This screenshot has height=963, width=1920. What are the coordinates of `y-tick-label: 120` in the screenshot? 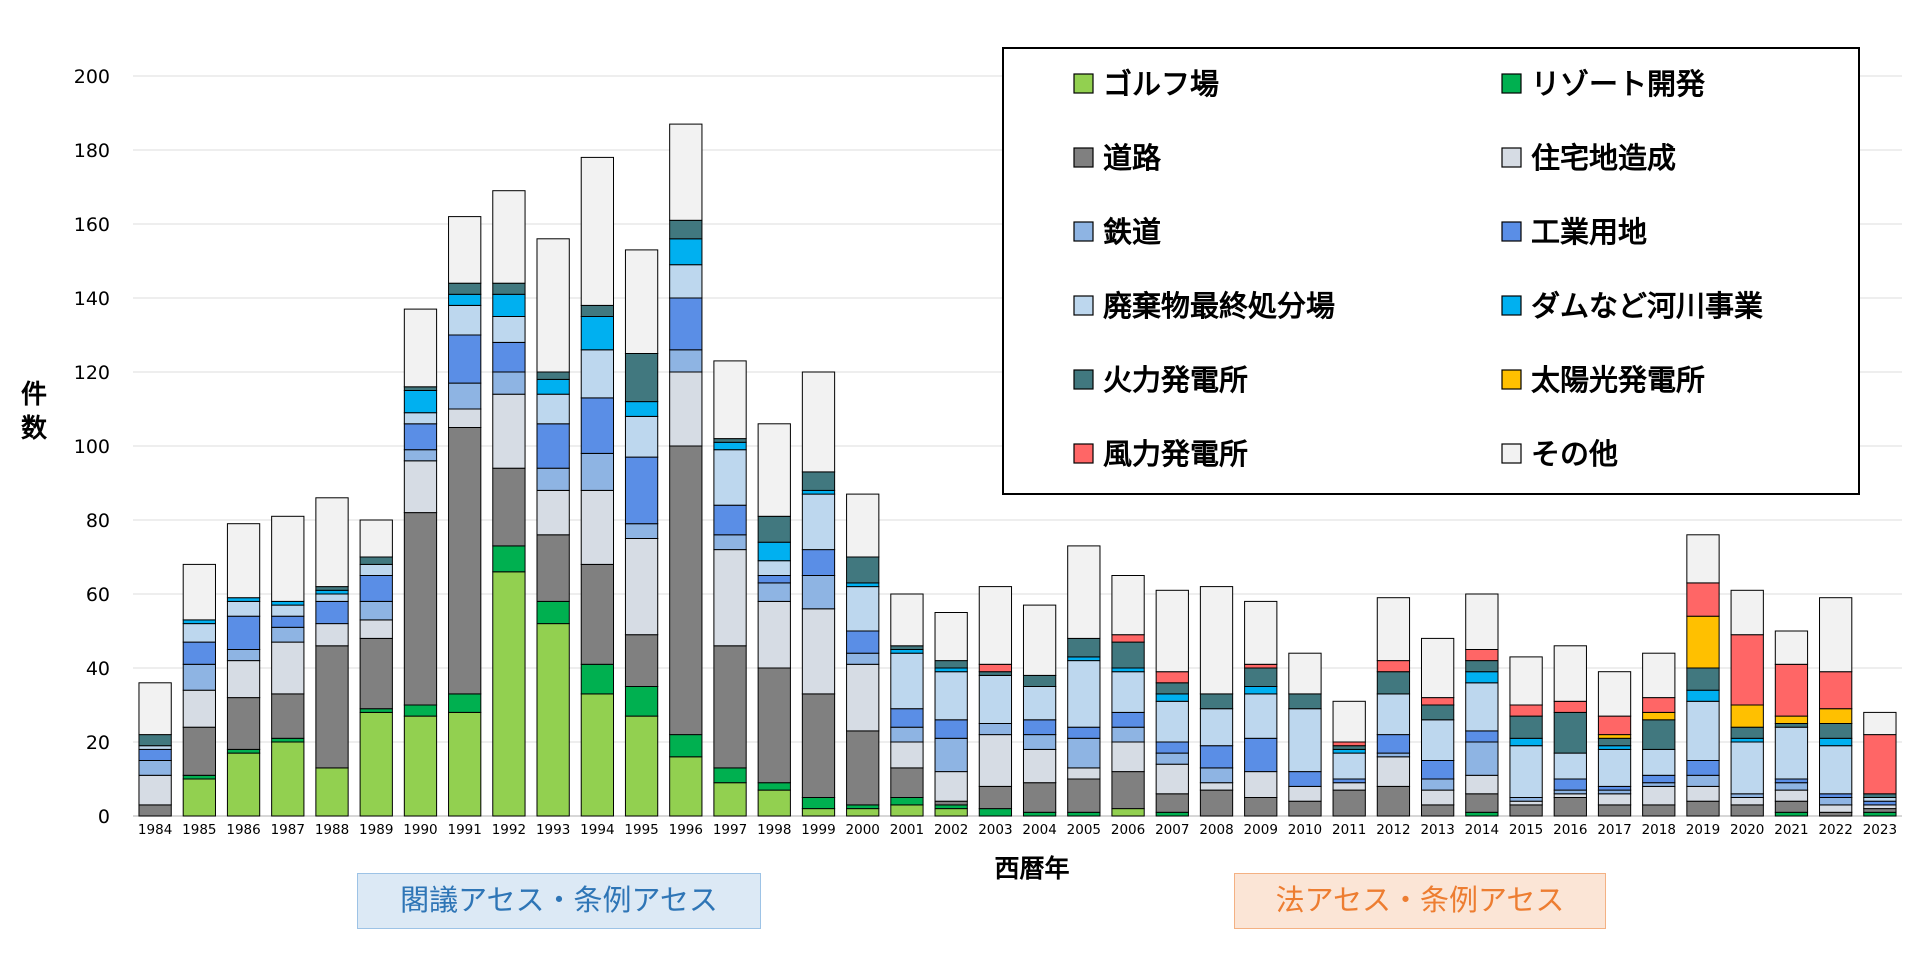 It's located at (92, 373).